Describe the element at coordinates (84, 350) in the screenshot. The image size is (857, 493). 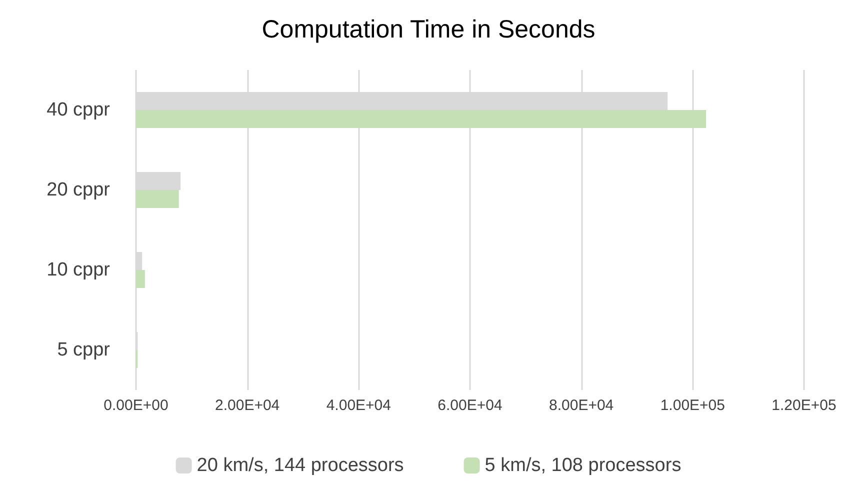
I see `y-tick-label: 5 cppr` at that location.